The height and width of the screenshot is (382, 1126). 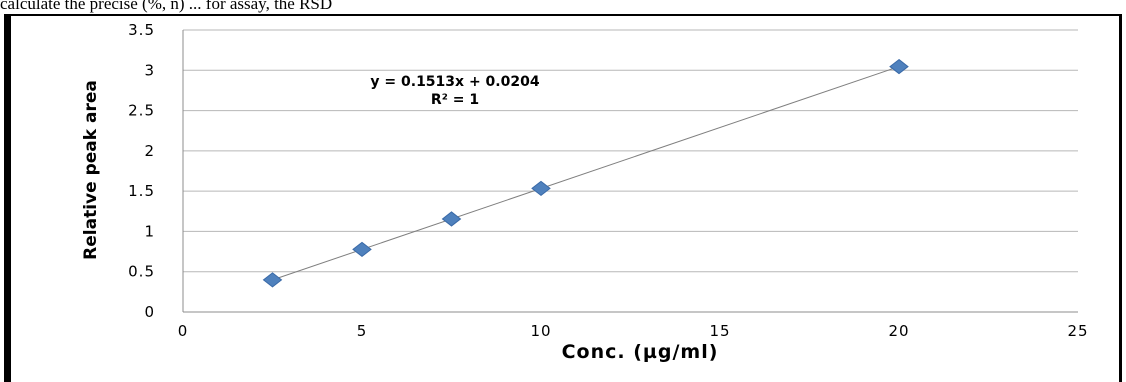 What do you see at coordinates (141, 272) in the screenshot?
I see `y-tick-label: 0.5` at bounding box center [141, 272].